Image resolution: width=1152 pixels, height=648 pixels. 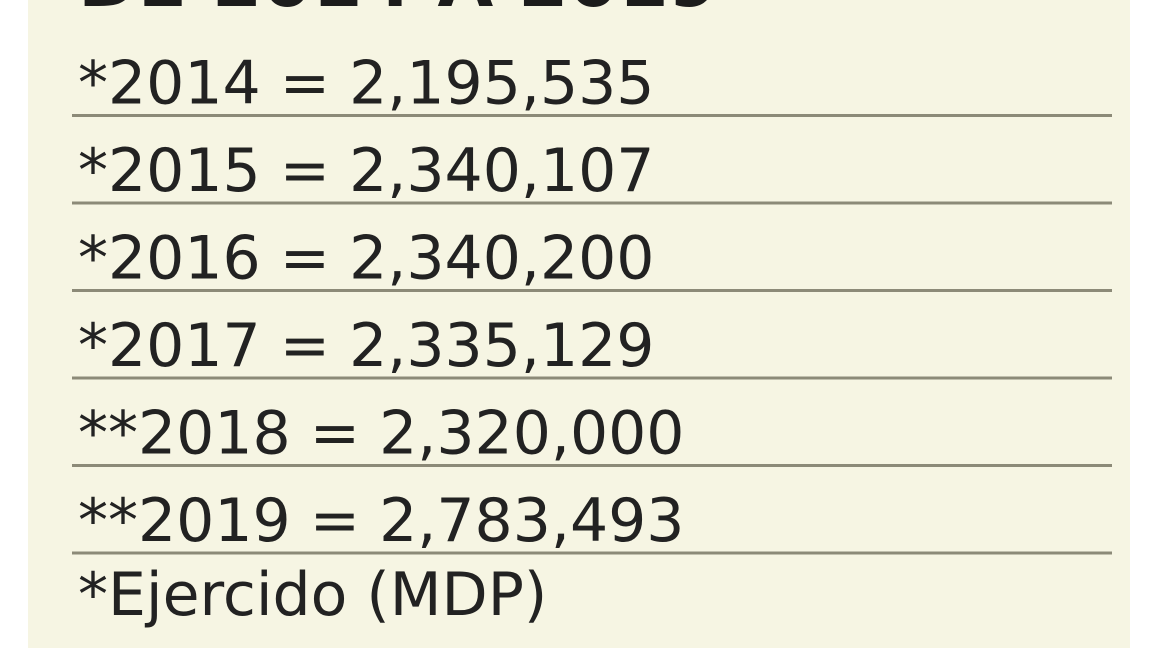 What do you see at coordinates (366, 259) in the screenshot?
I see `row-text: *2016 = 2,340,200` at bounding box center [366, 259].